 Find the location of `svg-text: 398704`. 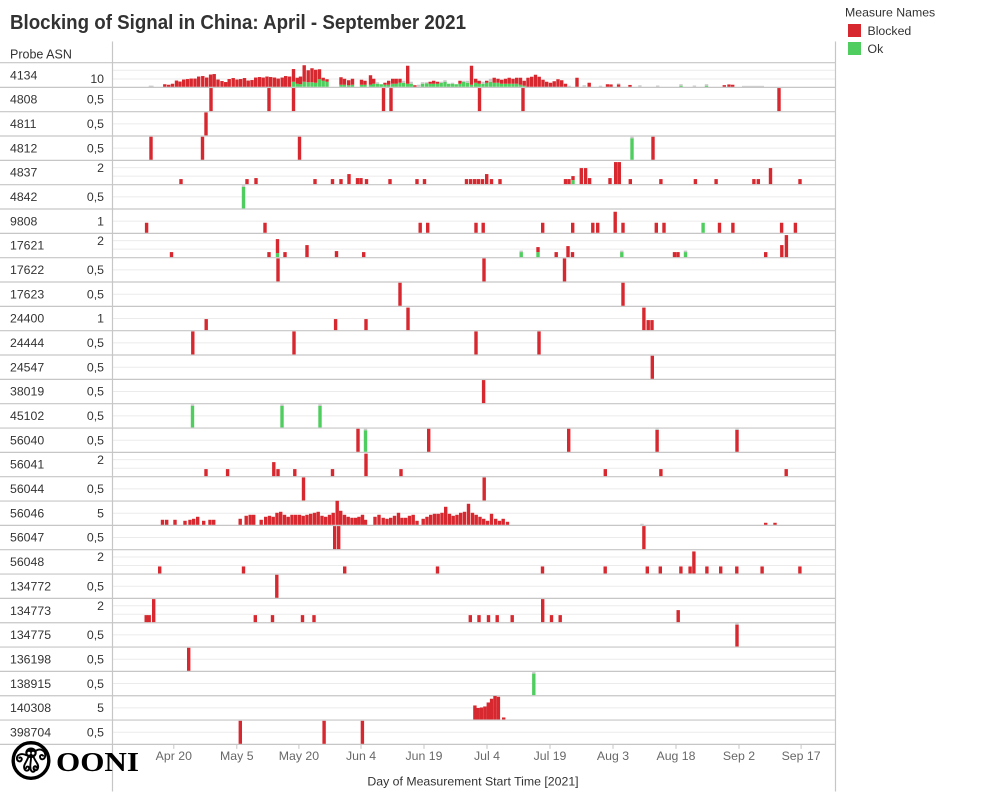

svg-text: 398704 is located at coordinates (30, 732).